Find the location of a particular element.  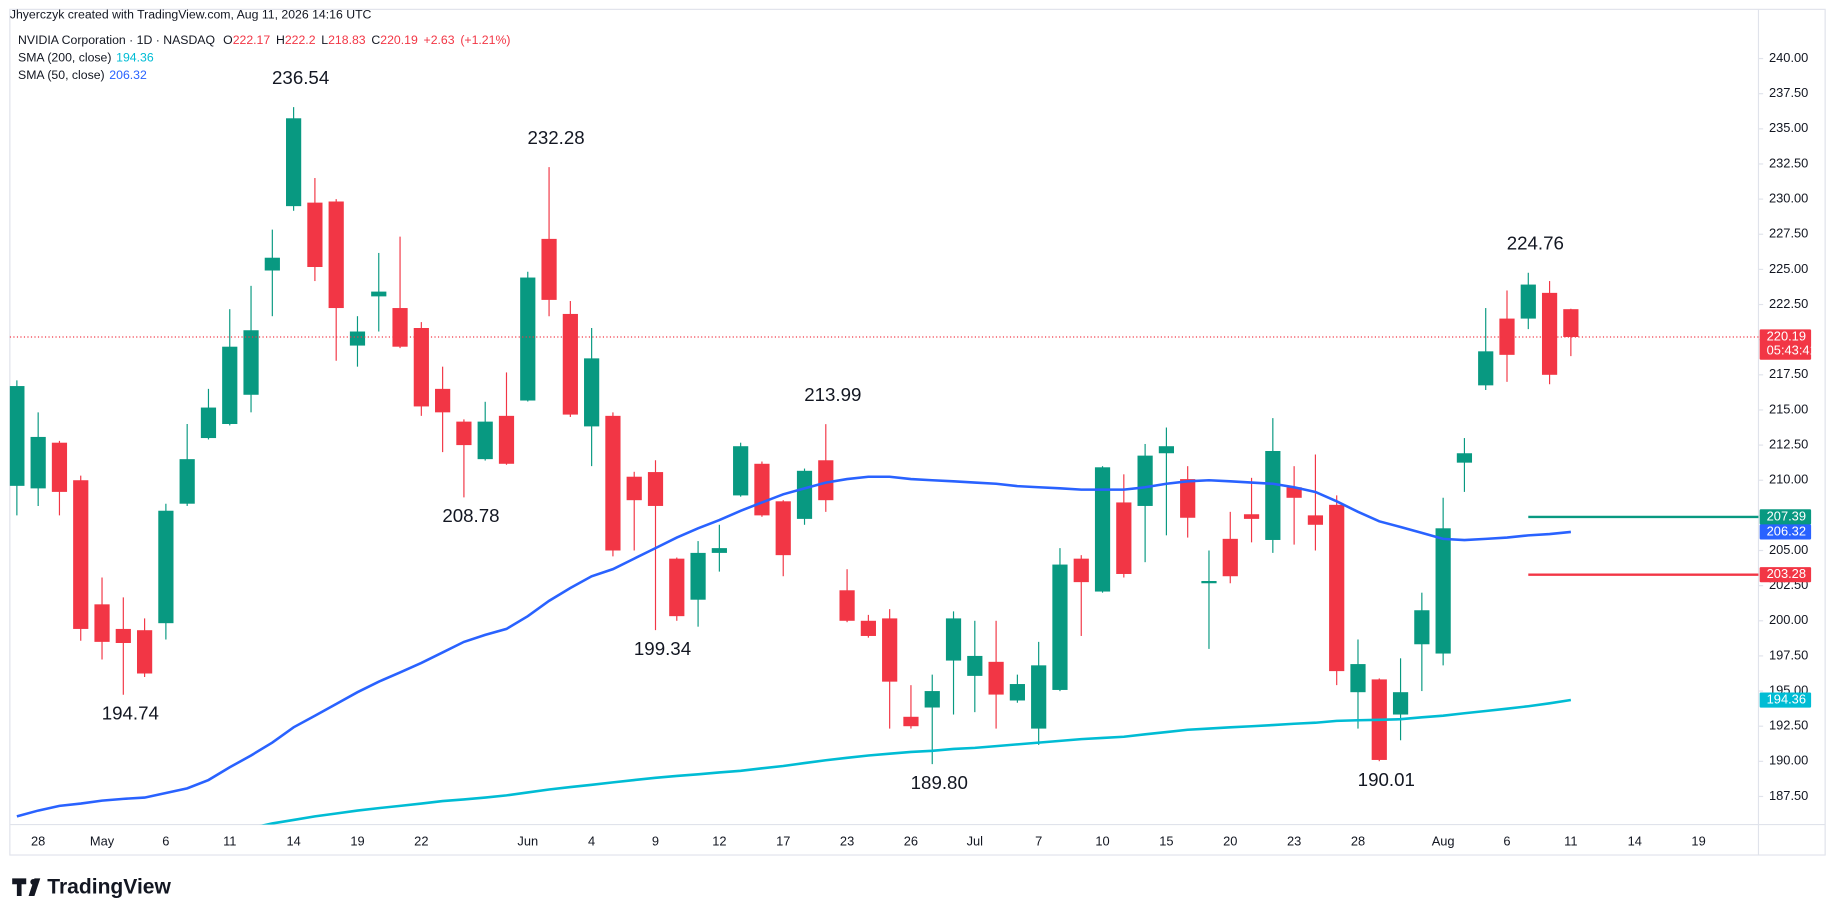

x-tick-label: 14 is located at coordinates (1635, 841).